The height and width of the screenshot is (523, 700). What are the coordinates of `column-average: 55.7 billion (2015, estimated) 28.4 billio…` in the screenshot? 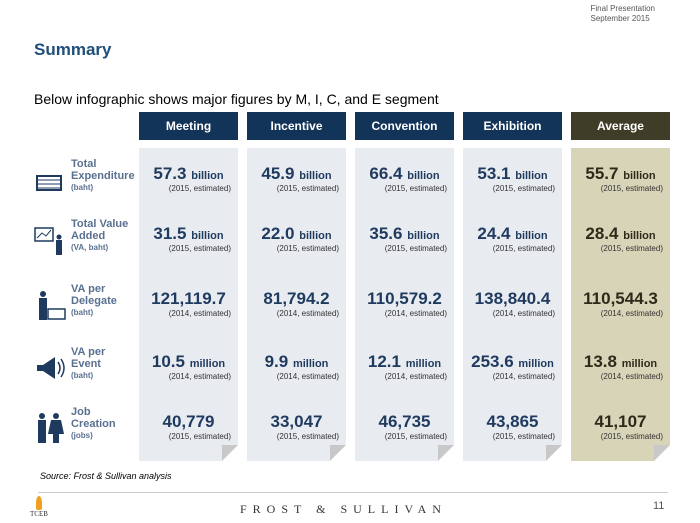 It's located at (620, 304).